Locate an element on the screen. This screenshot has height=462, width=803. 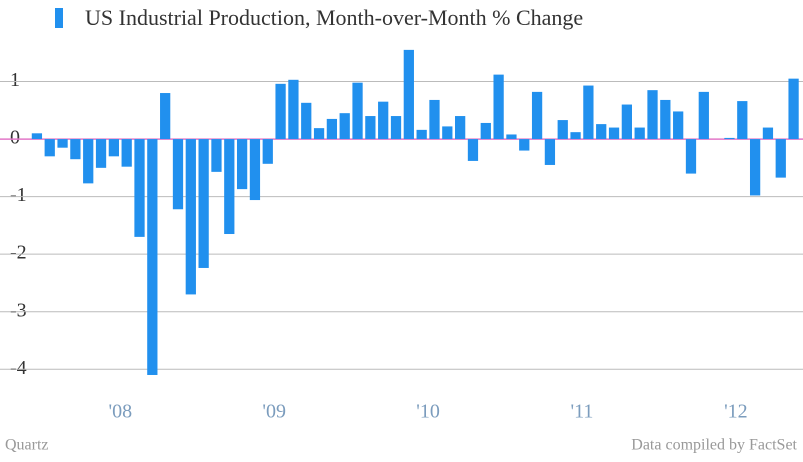
x-tick-label: '09 is located at coordinates (274, 412).